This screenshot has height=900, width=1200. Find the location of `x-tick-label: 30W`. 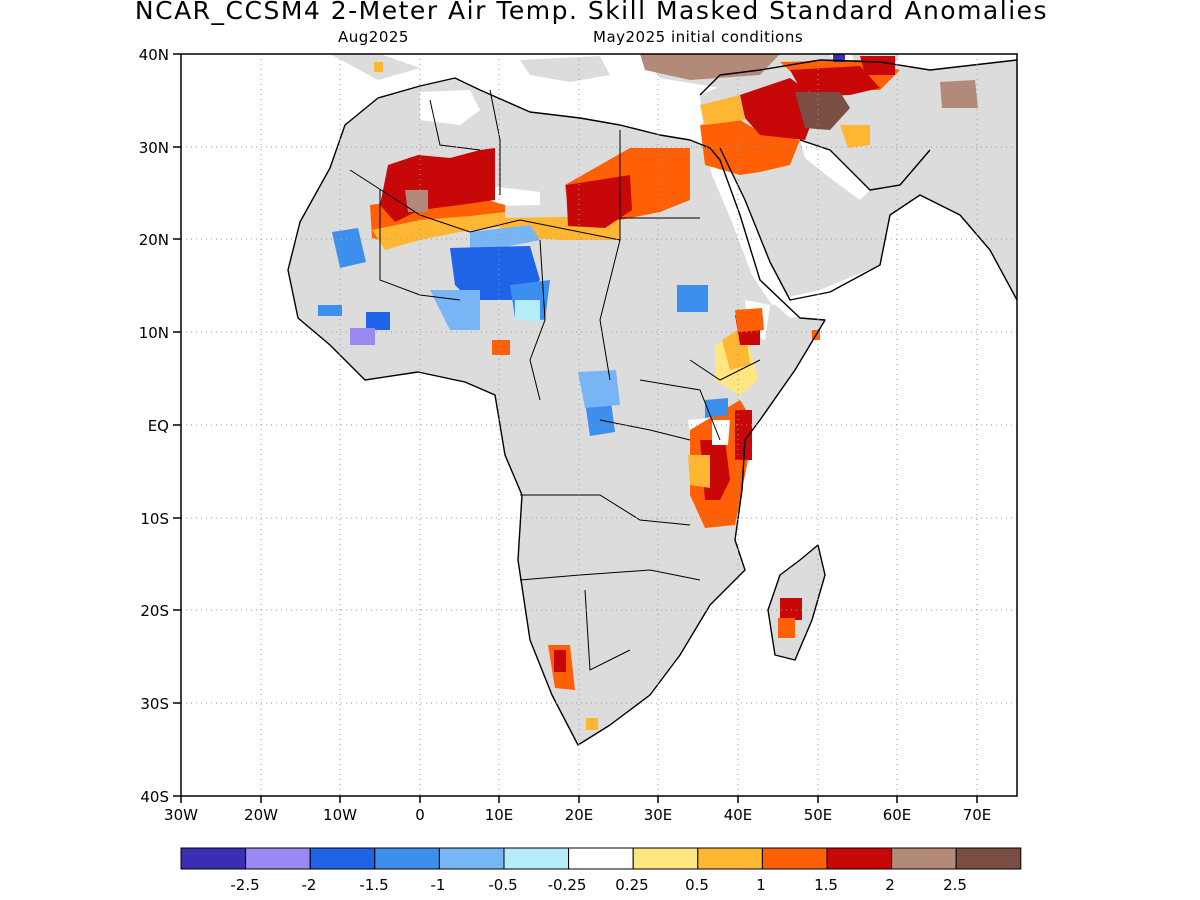

x-tick-label: 30W is located at coordinates (181, 815).